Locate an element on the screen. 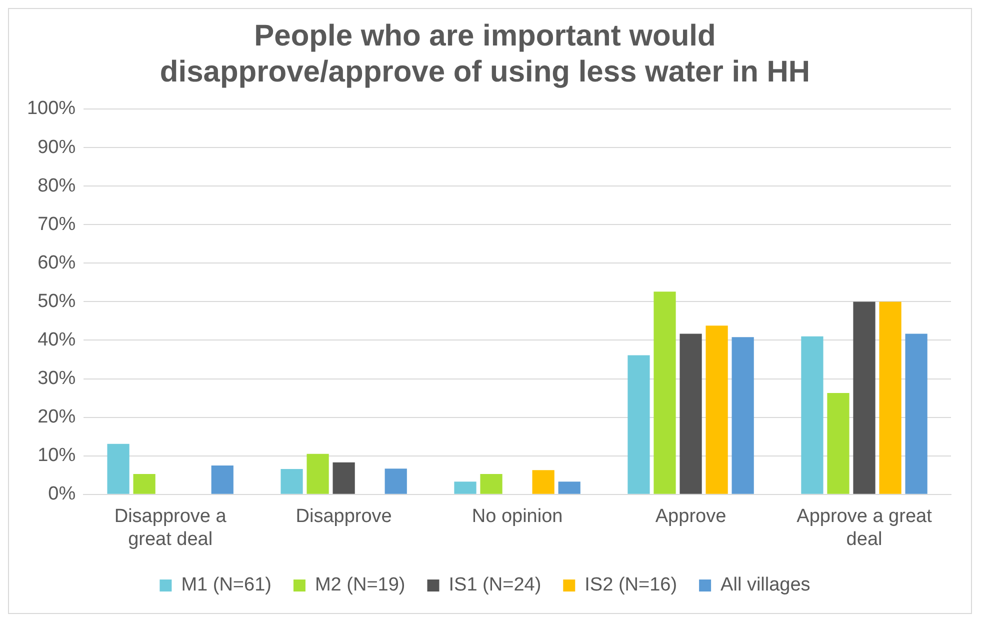 The width and height of the screenshot is (981, 623). y-tick-label: 40% is located at coordinates (57, 339).